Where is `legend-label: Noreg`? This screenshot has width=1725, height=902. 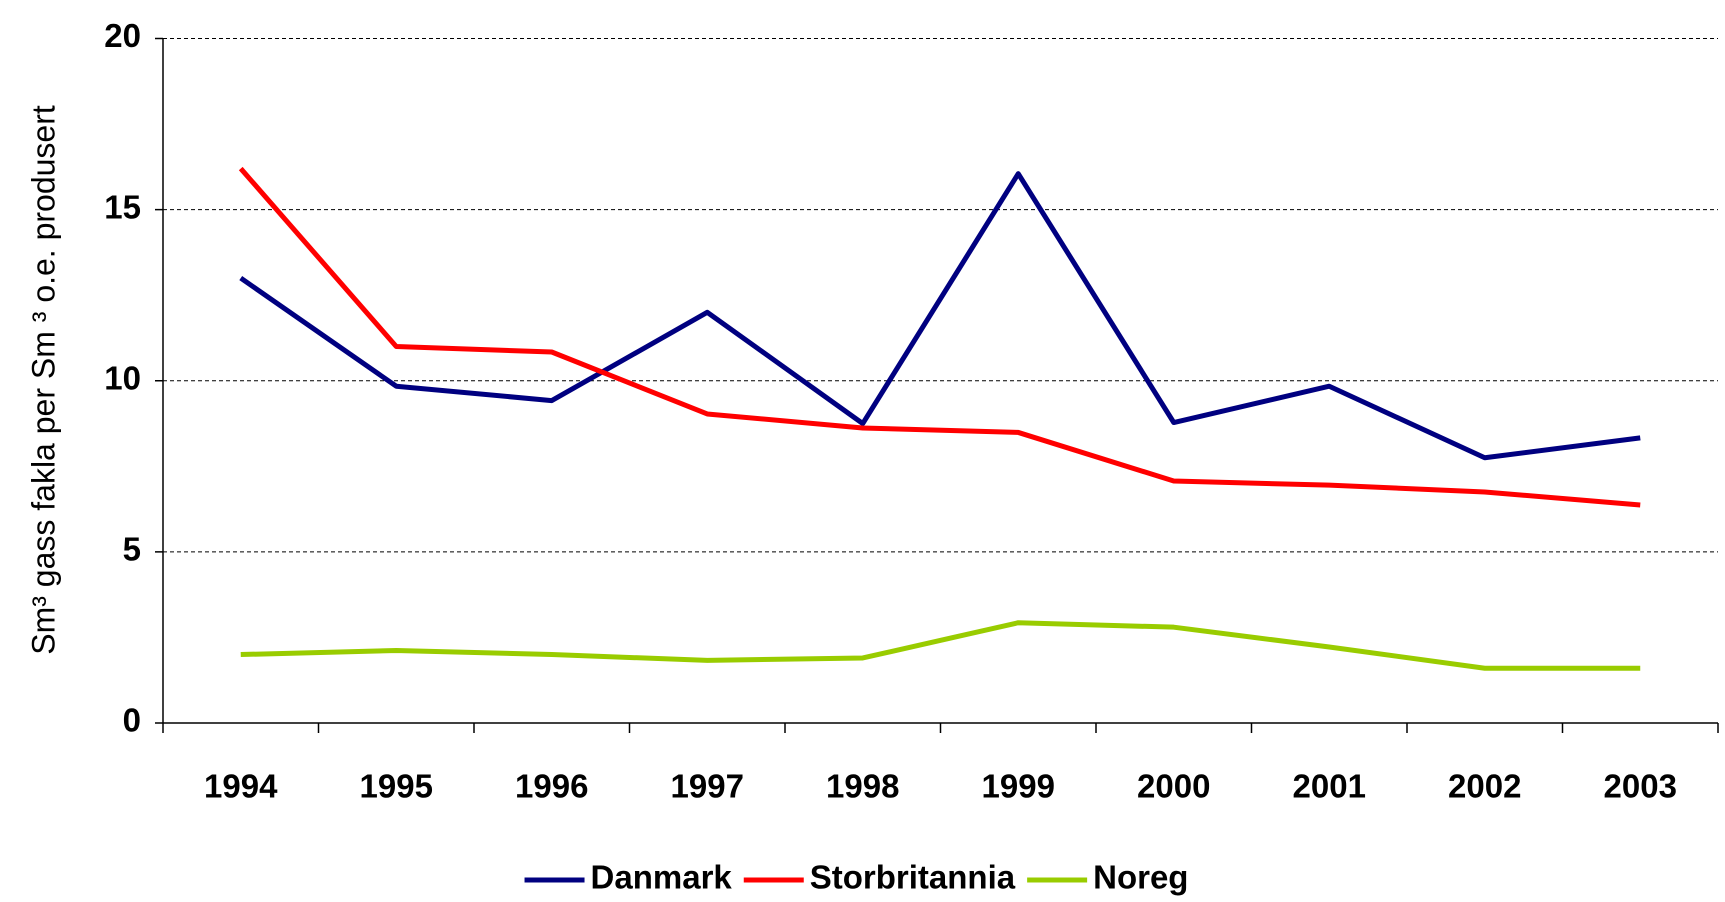
legend-label: Noreg is located at coordinates (1140, 877).